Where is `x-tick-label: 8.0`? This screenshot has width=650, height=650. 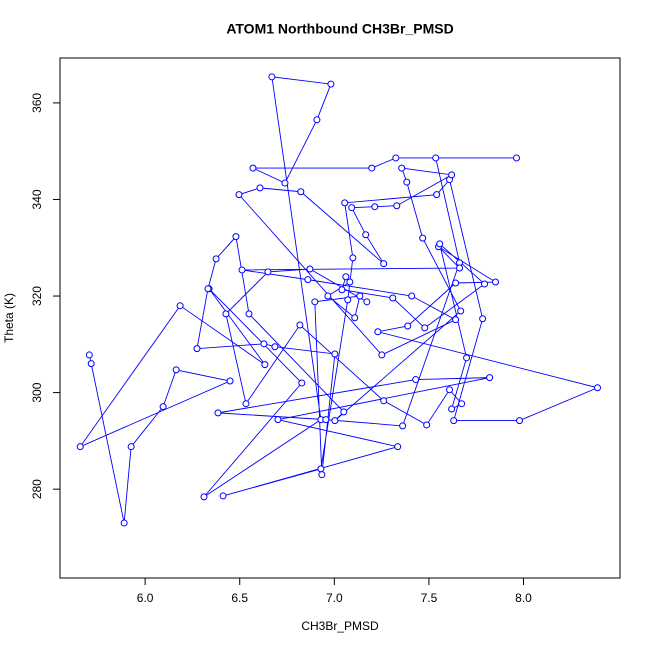 x-tick-label: 8.0 is located at coordinates (523, 598).